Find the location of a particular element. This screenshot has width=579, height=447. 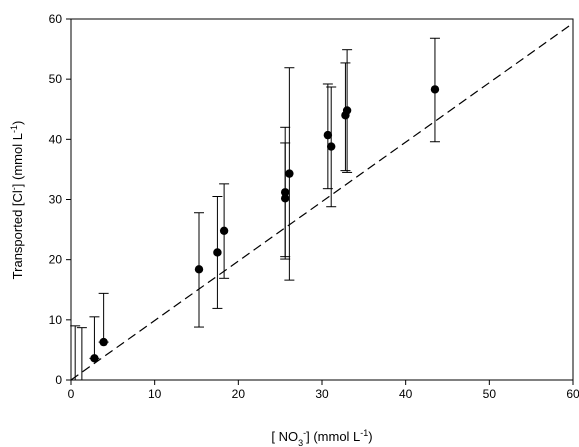

y-tick-label: 60 is located at coordinates (56, 19).